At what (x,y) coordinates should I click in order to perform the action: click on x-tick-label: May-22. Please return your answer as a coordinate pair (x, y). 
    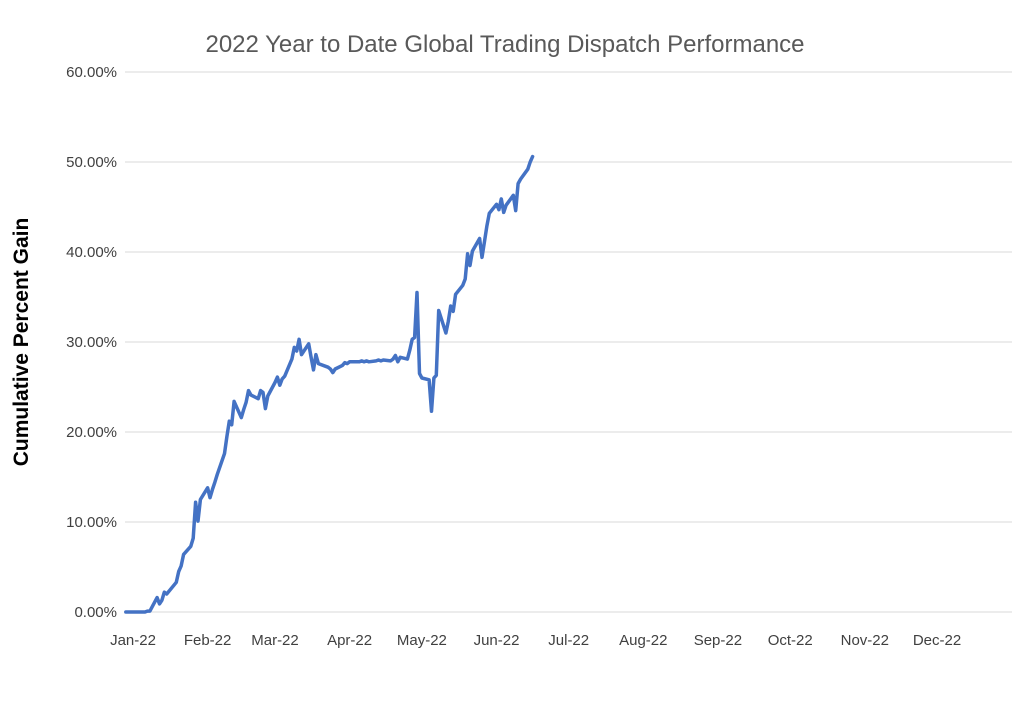
    Looking at the image, I should click on (422, 640).